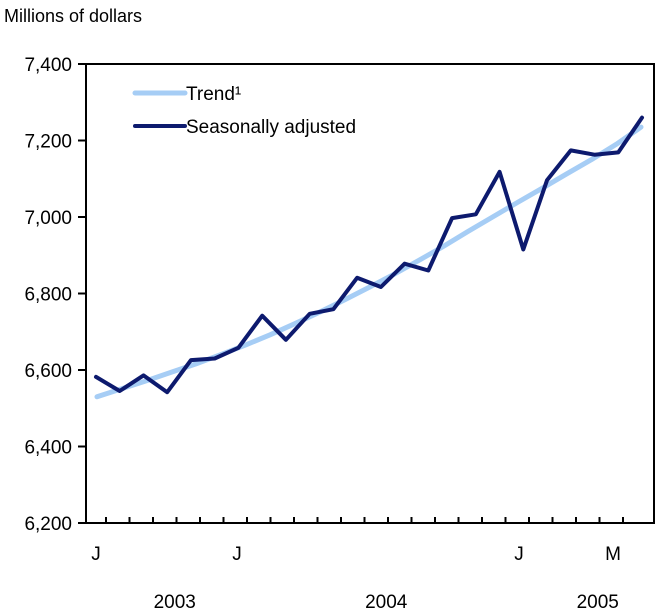  I want to click on x-tick-labels: J J J M 2003 2004 2005, so click(356, 578).